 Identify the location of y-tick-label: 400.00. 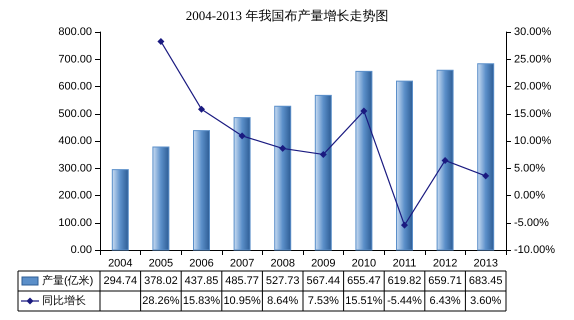
(75, 141).